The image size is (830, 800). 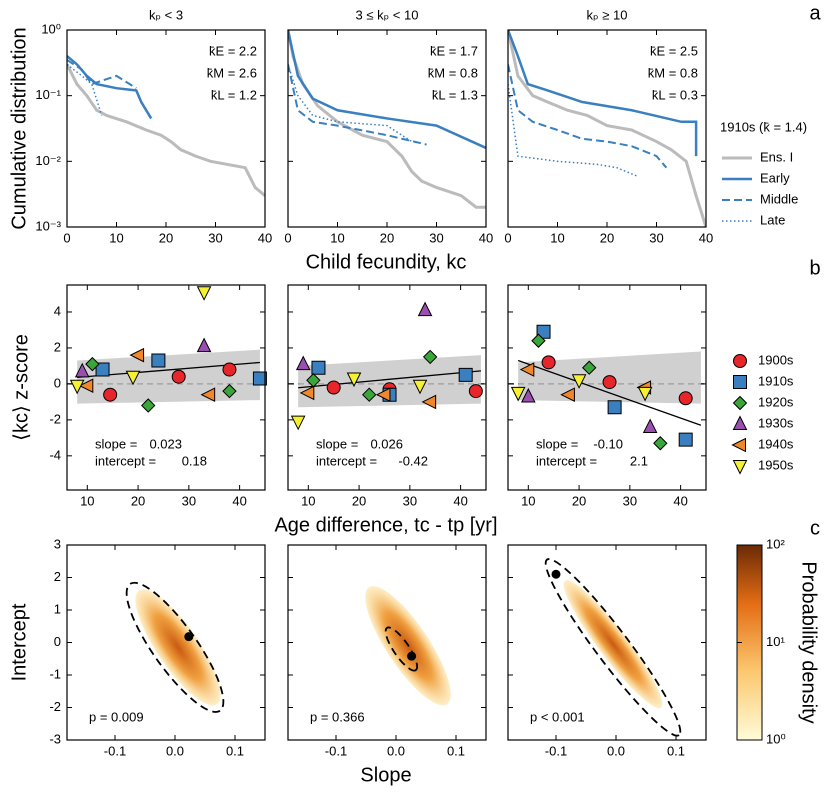 I want to click on annotation: k̄L = 0.3, so click(x=675, y=94).